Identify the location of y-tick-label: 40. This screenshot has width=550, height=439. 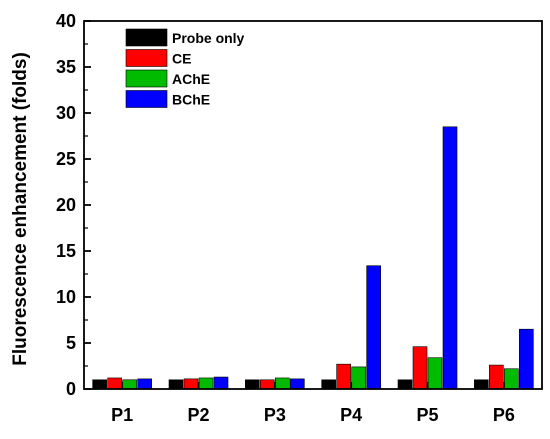
(66, 21).